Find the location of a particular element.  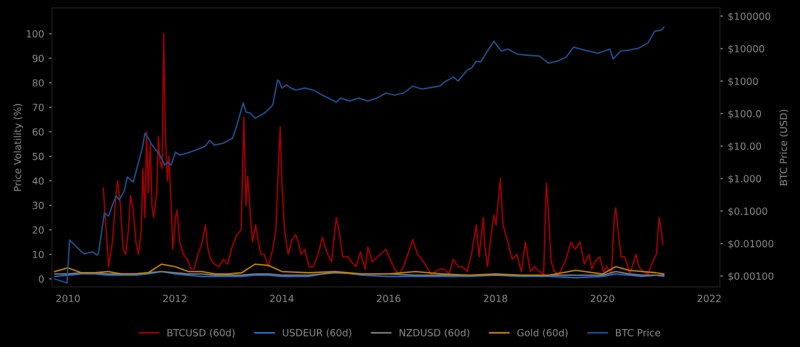

legend-label: Gold (60d) is located at coordinates (542, 333).